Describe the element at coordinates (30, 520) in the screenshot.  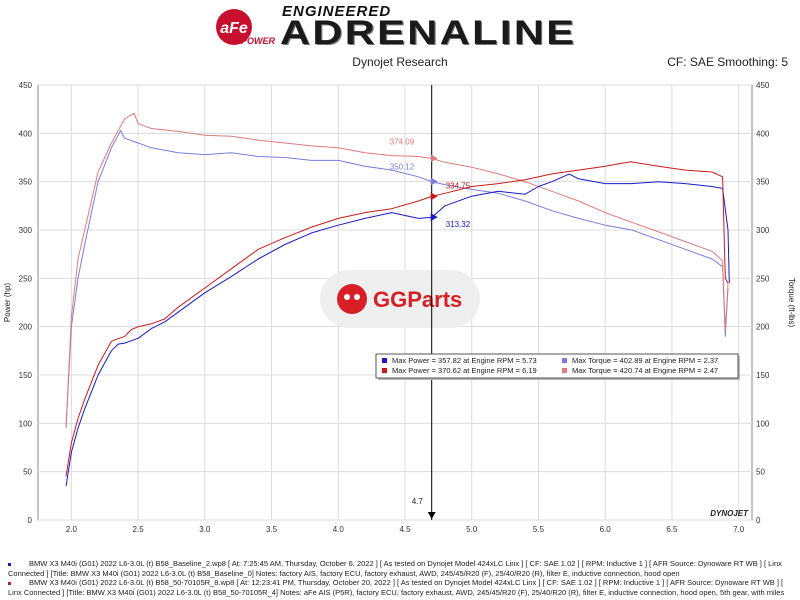
I see `y-tick-label-left: 0` at that location.